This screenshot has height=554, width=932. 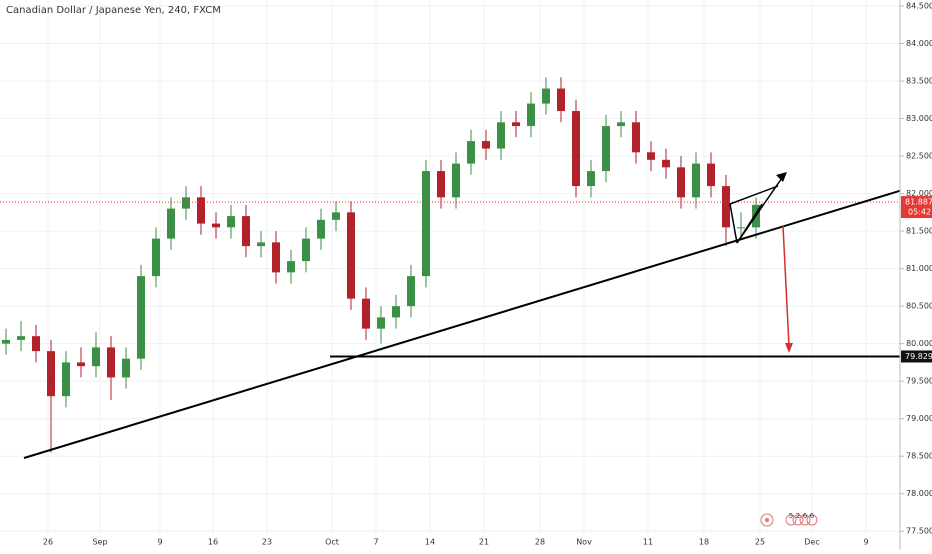 What do you see at coordinates (919, 193) in the screenshot?
I see `y-tick-label: 82.000` at bounding box center [919, 193].